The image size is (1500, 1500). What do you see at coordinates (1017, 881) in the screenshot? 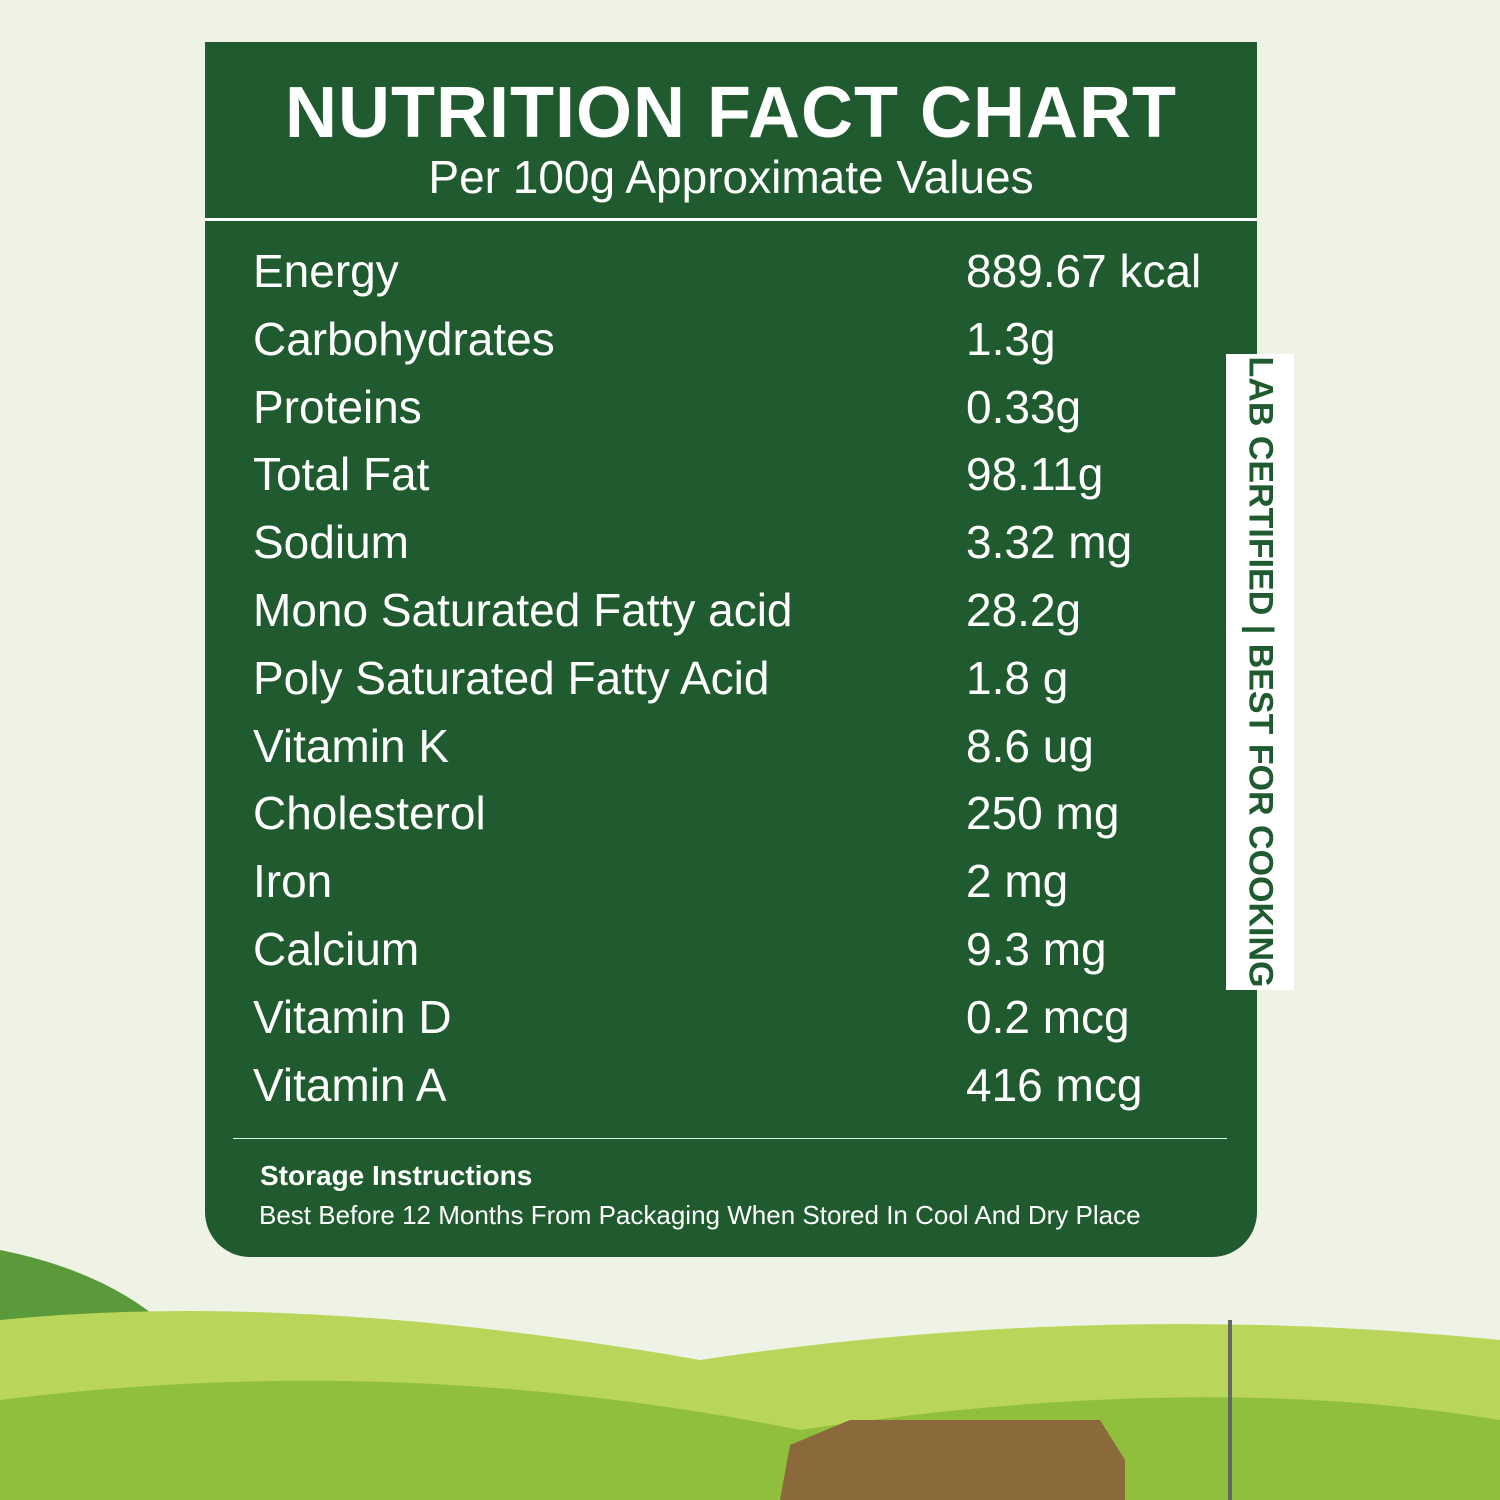
I see `nutrient-value: 2 mg` at bounding box center [1017, 881].